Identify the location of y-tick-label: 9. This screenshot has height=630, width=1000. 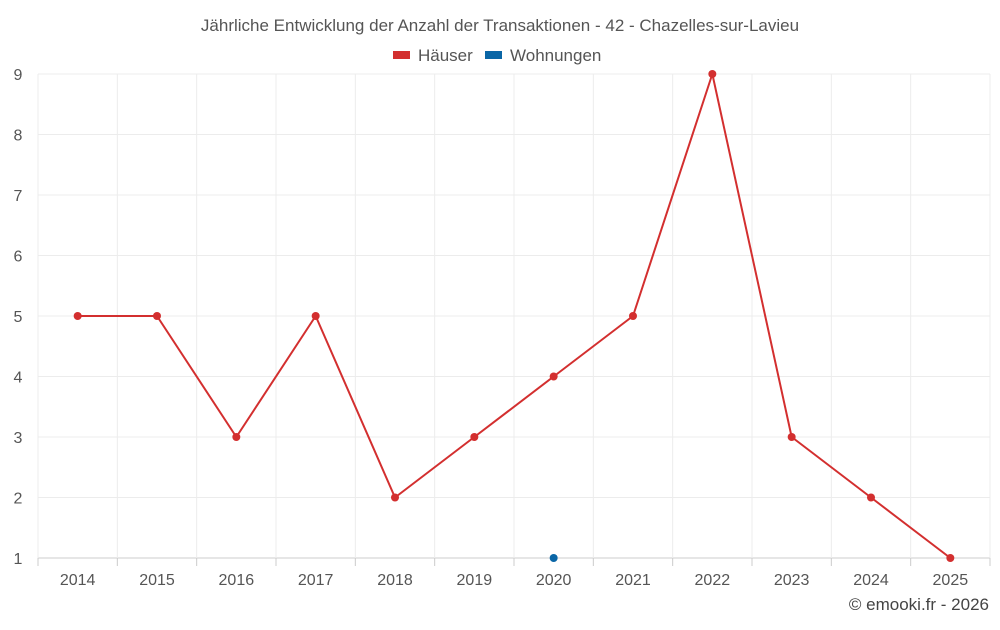
(18, 75).